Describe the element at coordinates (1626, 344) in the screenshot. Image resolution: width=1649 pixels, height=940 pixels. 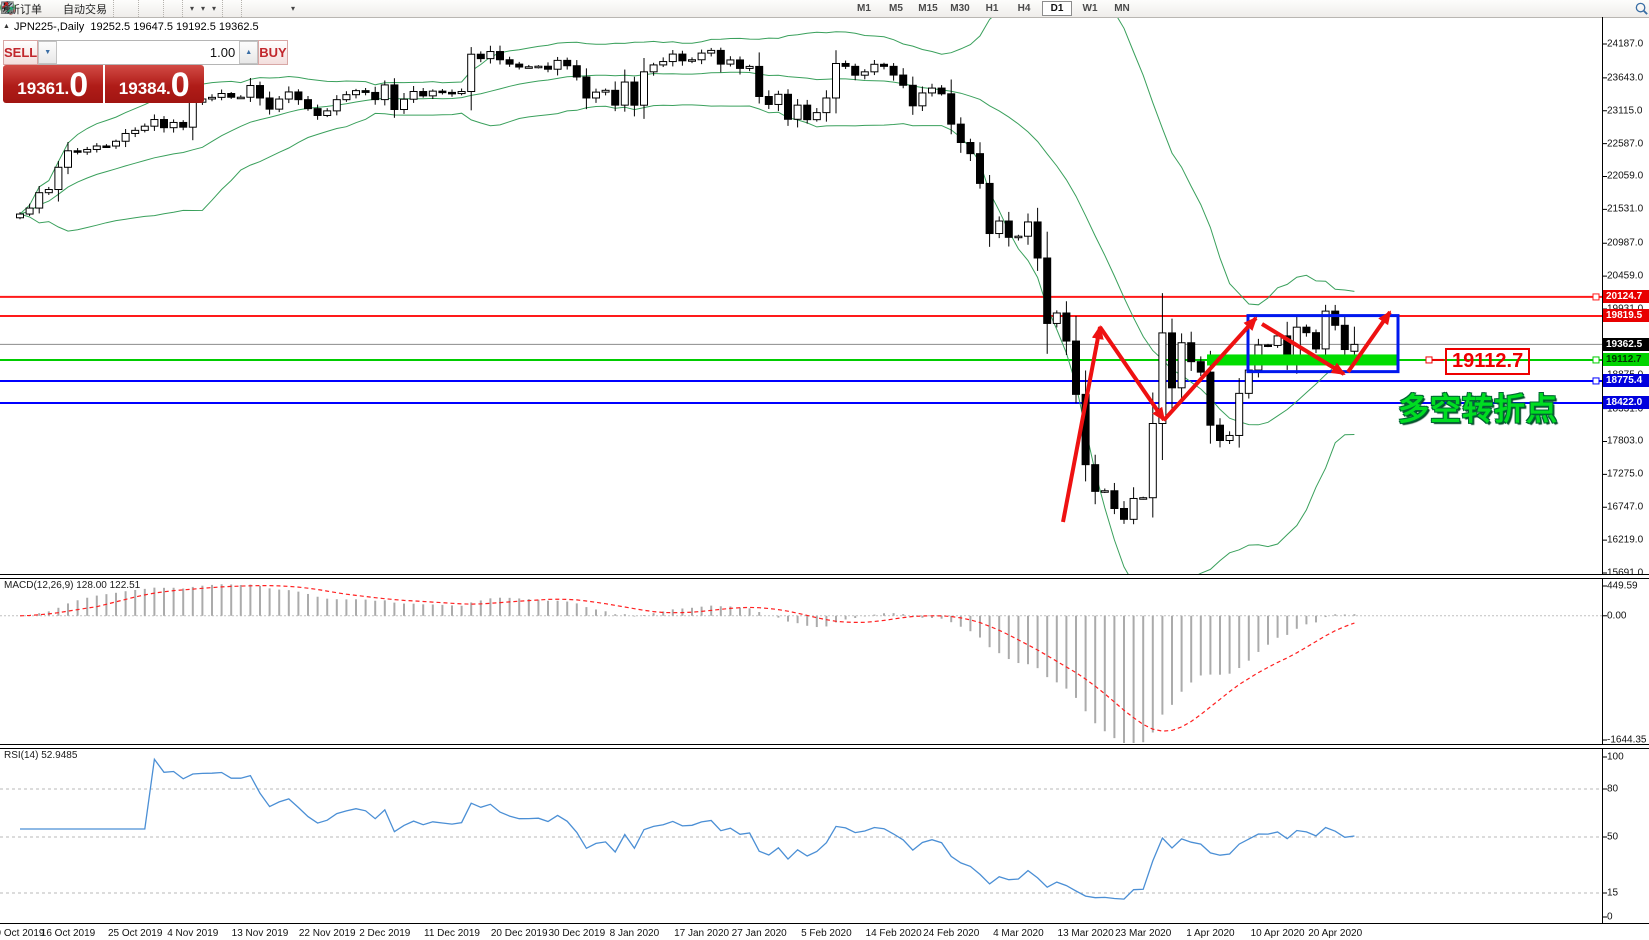
I see `price-badge-19362.5: 19362.5` at that location.